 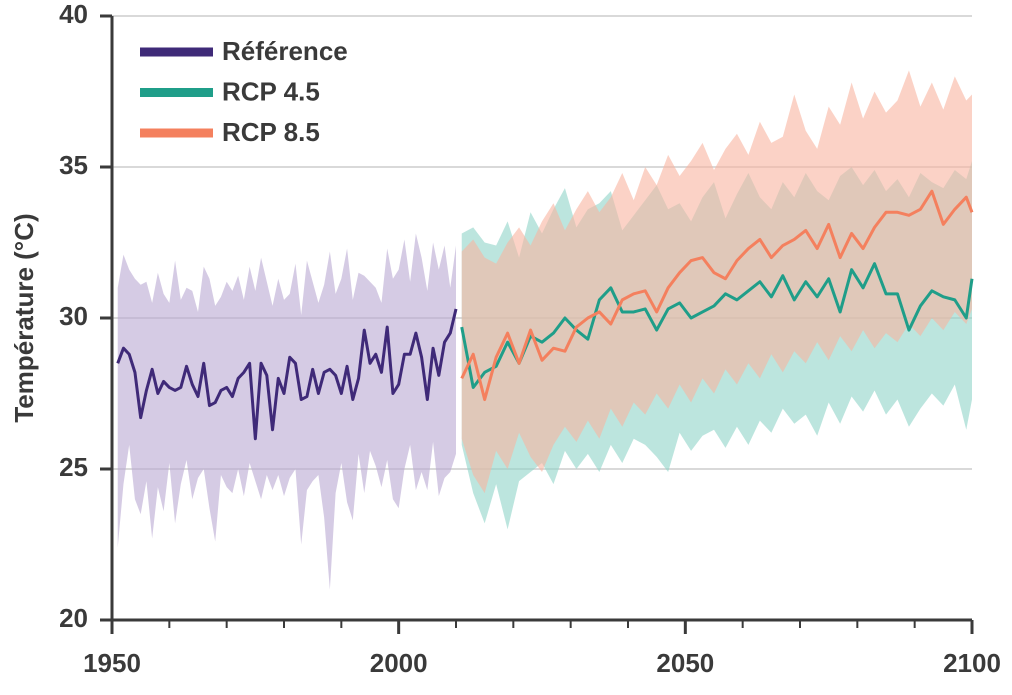 What do you see at coordinates (73, 14) in the screenshot?
I see `y-tick-label: 40` at bounding box center [73, 14].